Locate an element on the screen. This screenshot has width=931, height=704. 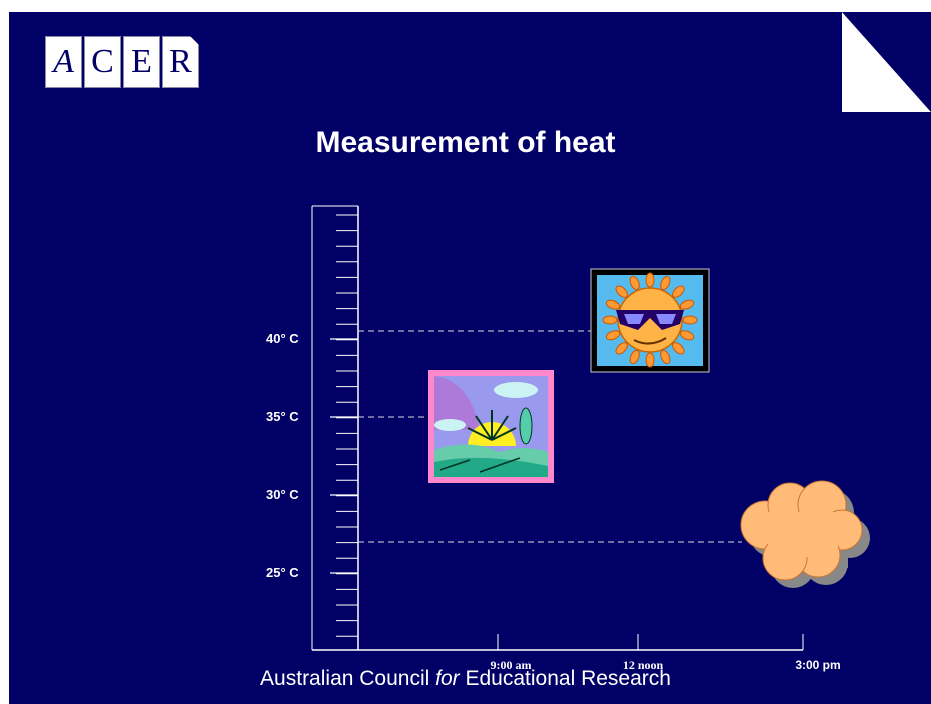
temperature-label-25: 25° C is located at coordinates (282, 572).